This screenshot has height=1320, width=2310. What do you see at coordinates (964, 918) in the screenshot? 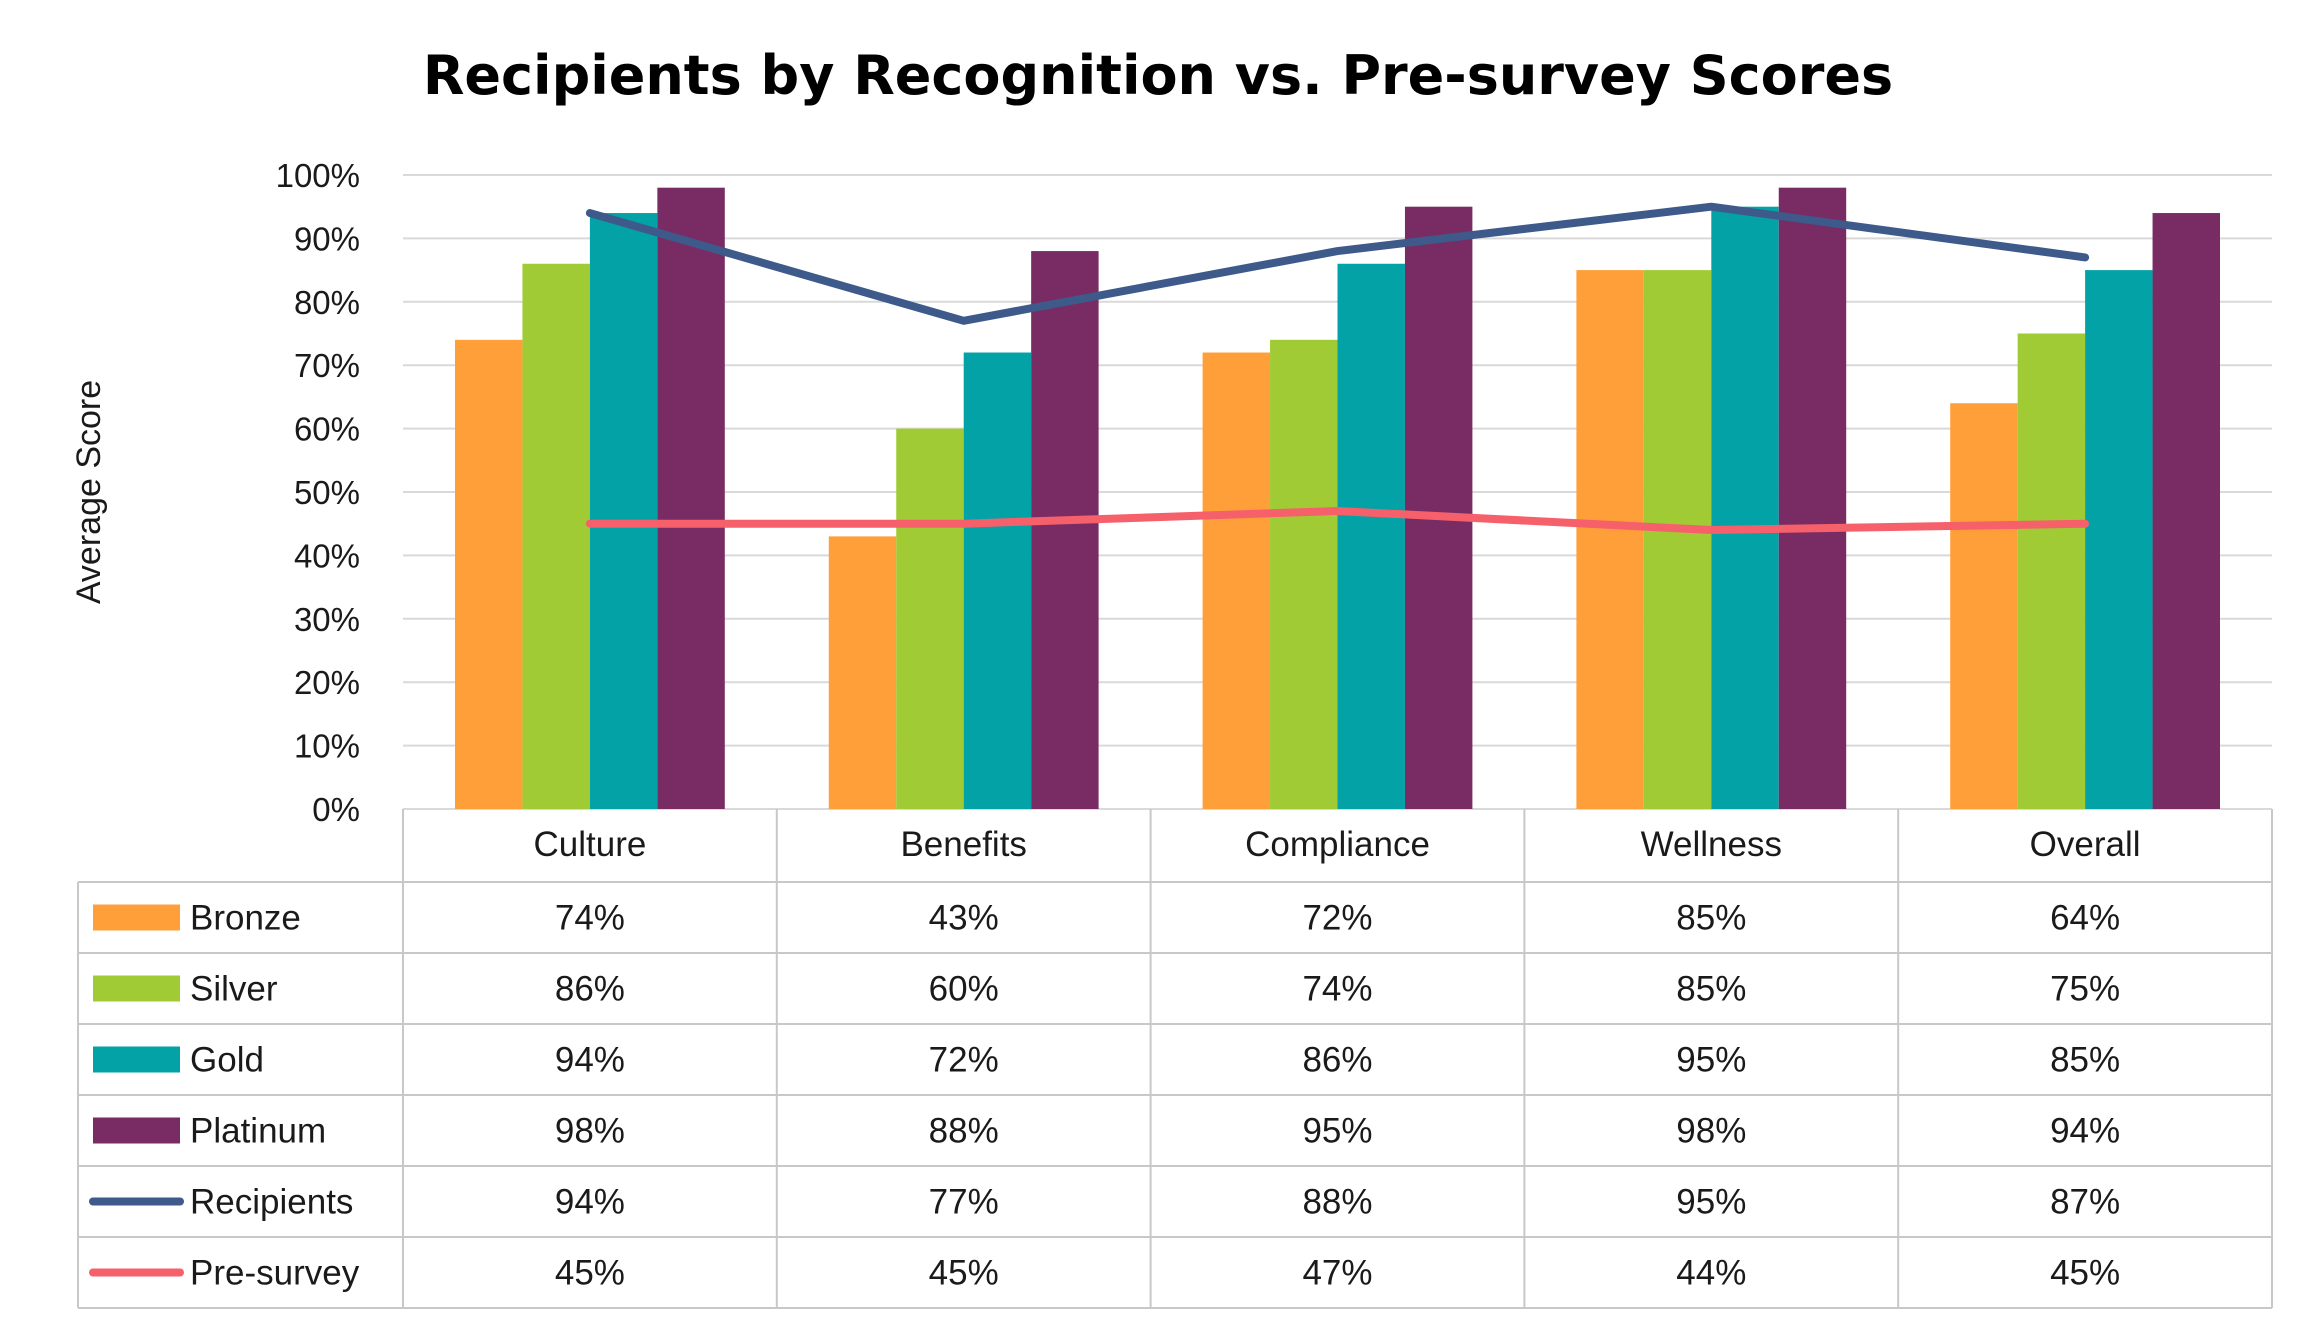
I see `data-label: 43%` at bounding box center [964, 918].